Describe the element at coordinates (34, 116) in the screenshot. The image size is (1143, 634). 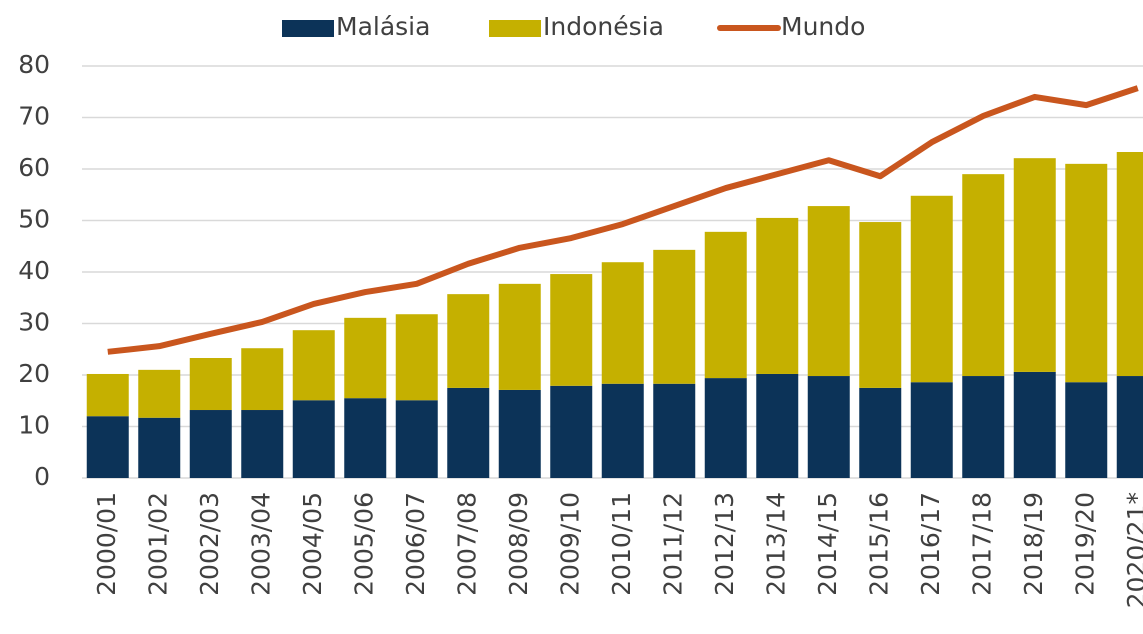
I see `y-tick-label: 70` at that location.